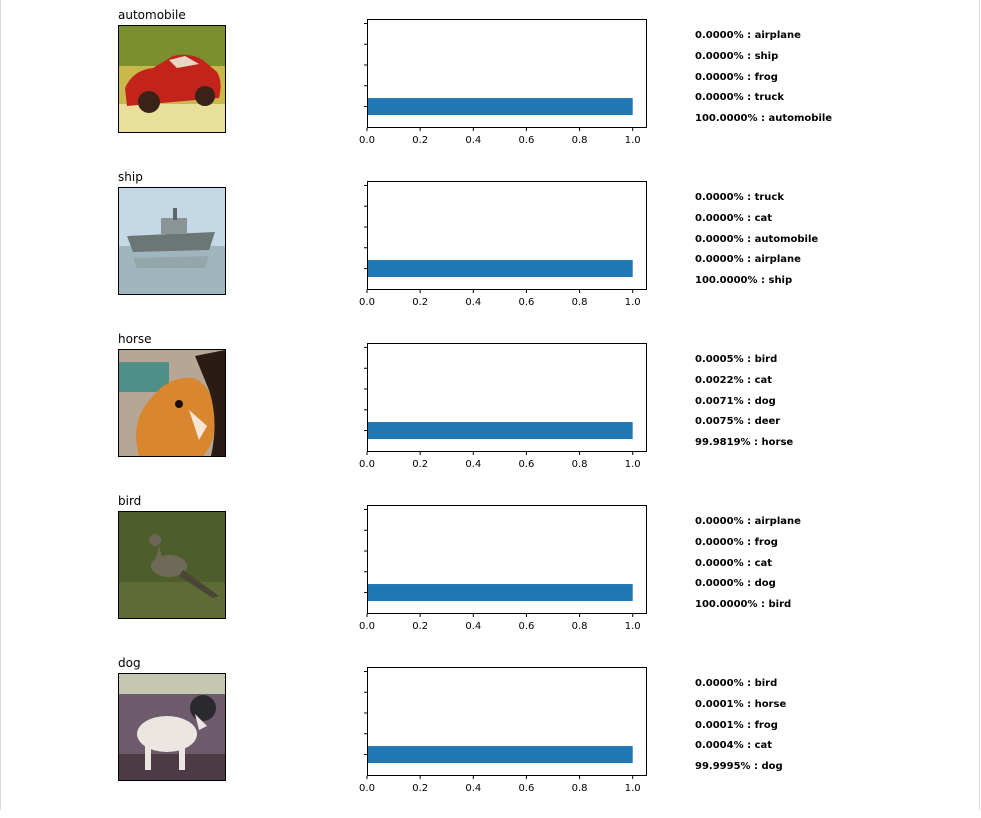 This screenshot has height=818, width=981. I want to click on prediction-label: 0.0001% : horse, so click(825, 705).